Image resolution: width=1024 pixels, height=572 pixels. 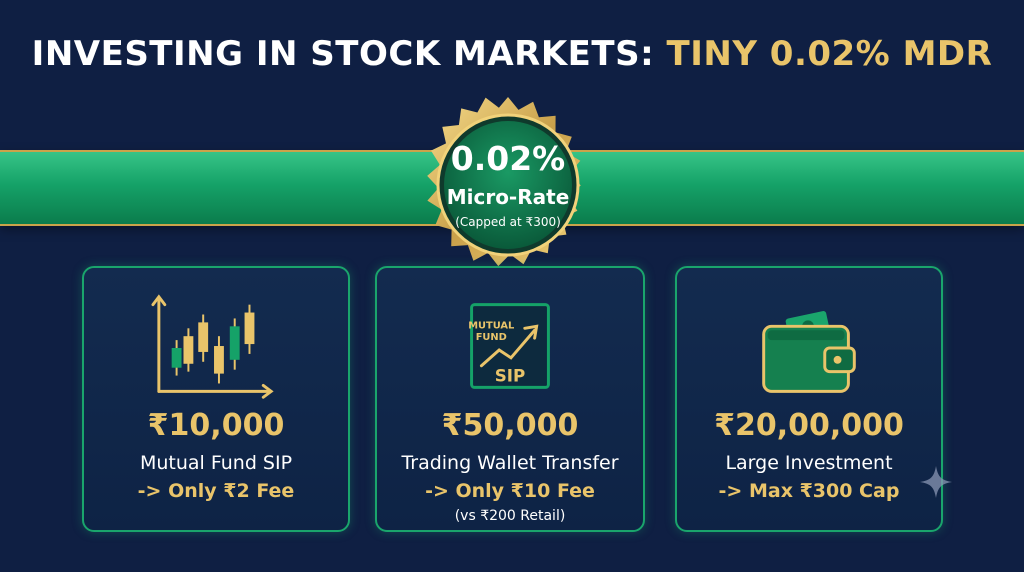 I want to click on title-highlight: TINY 0.02% MDR, so click(x=829, y=54).